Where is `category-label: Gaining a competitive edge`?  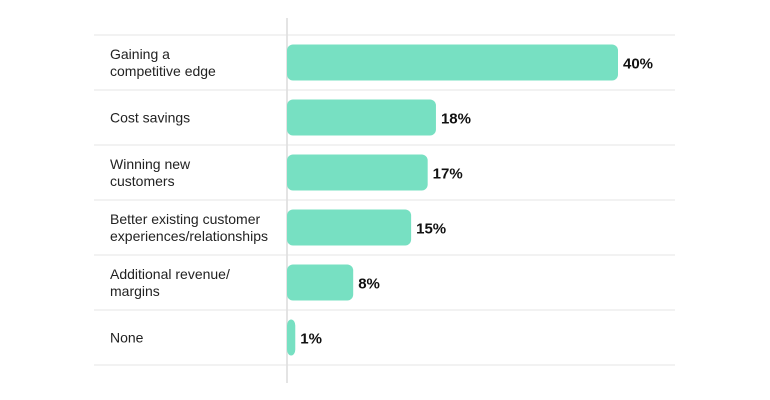
category-label: Gaining a competitive edge is located at coordinates (163, 62).